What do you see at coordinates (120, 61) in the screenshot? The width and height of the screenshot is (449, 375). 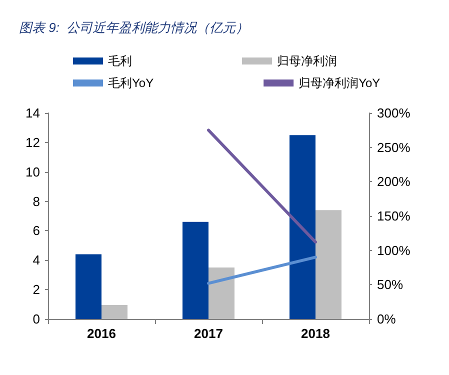 I see `legend-label: 毛利` at bounding box center [120, 61].